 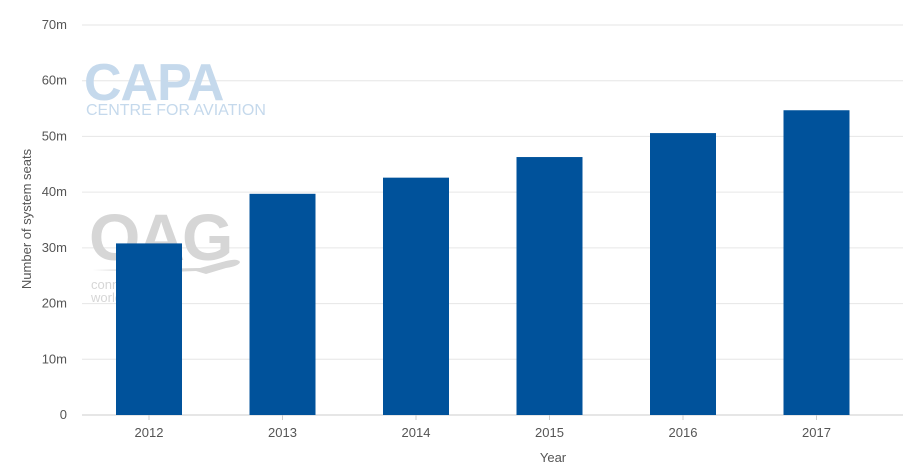 I want to click on capa-logo-text: CAPA, so click(x=154, y=83).